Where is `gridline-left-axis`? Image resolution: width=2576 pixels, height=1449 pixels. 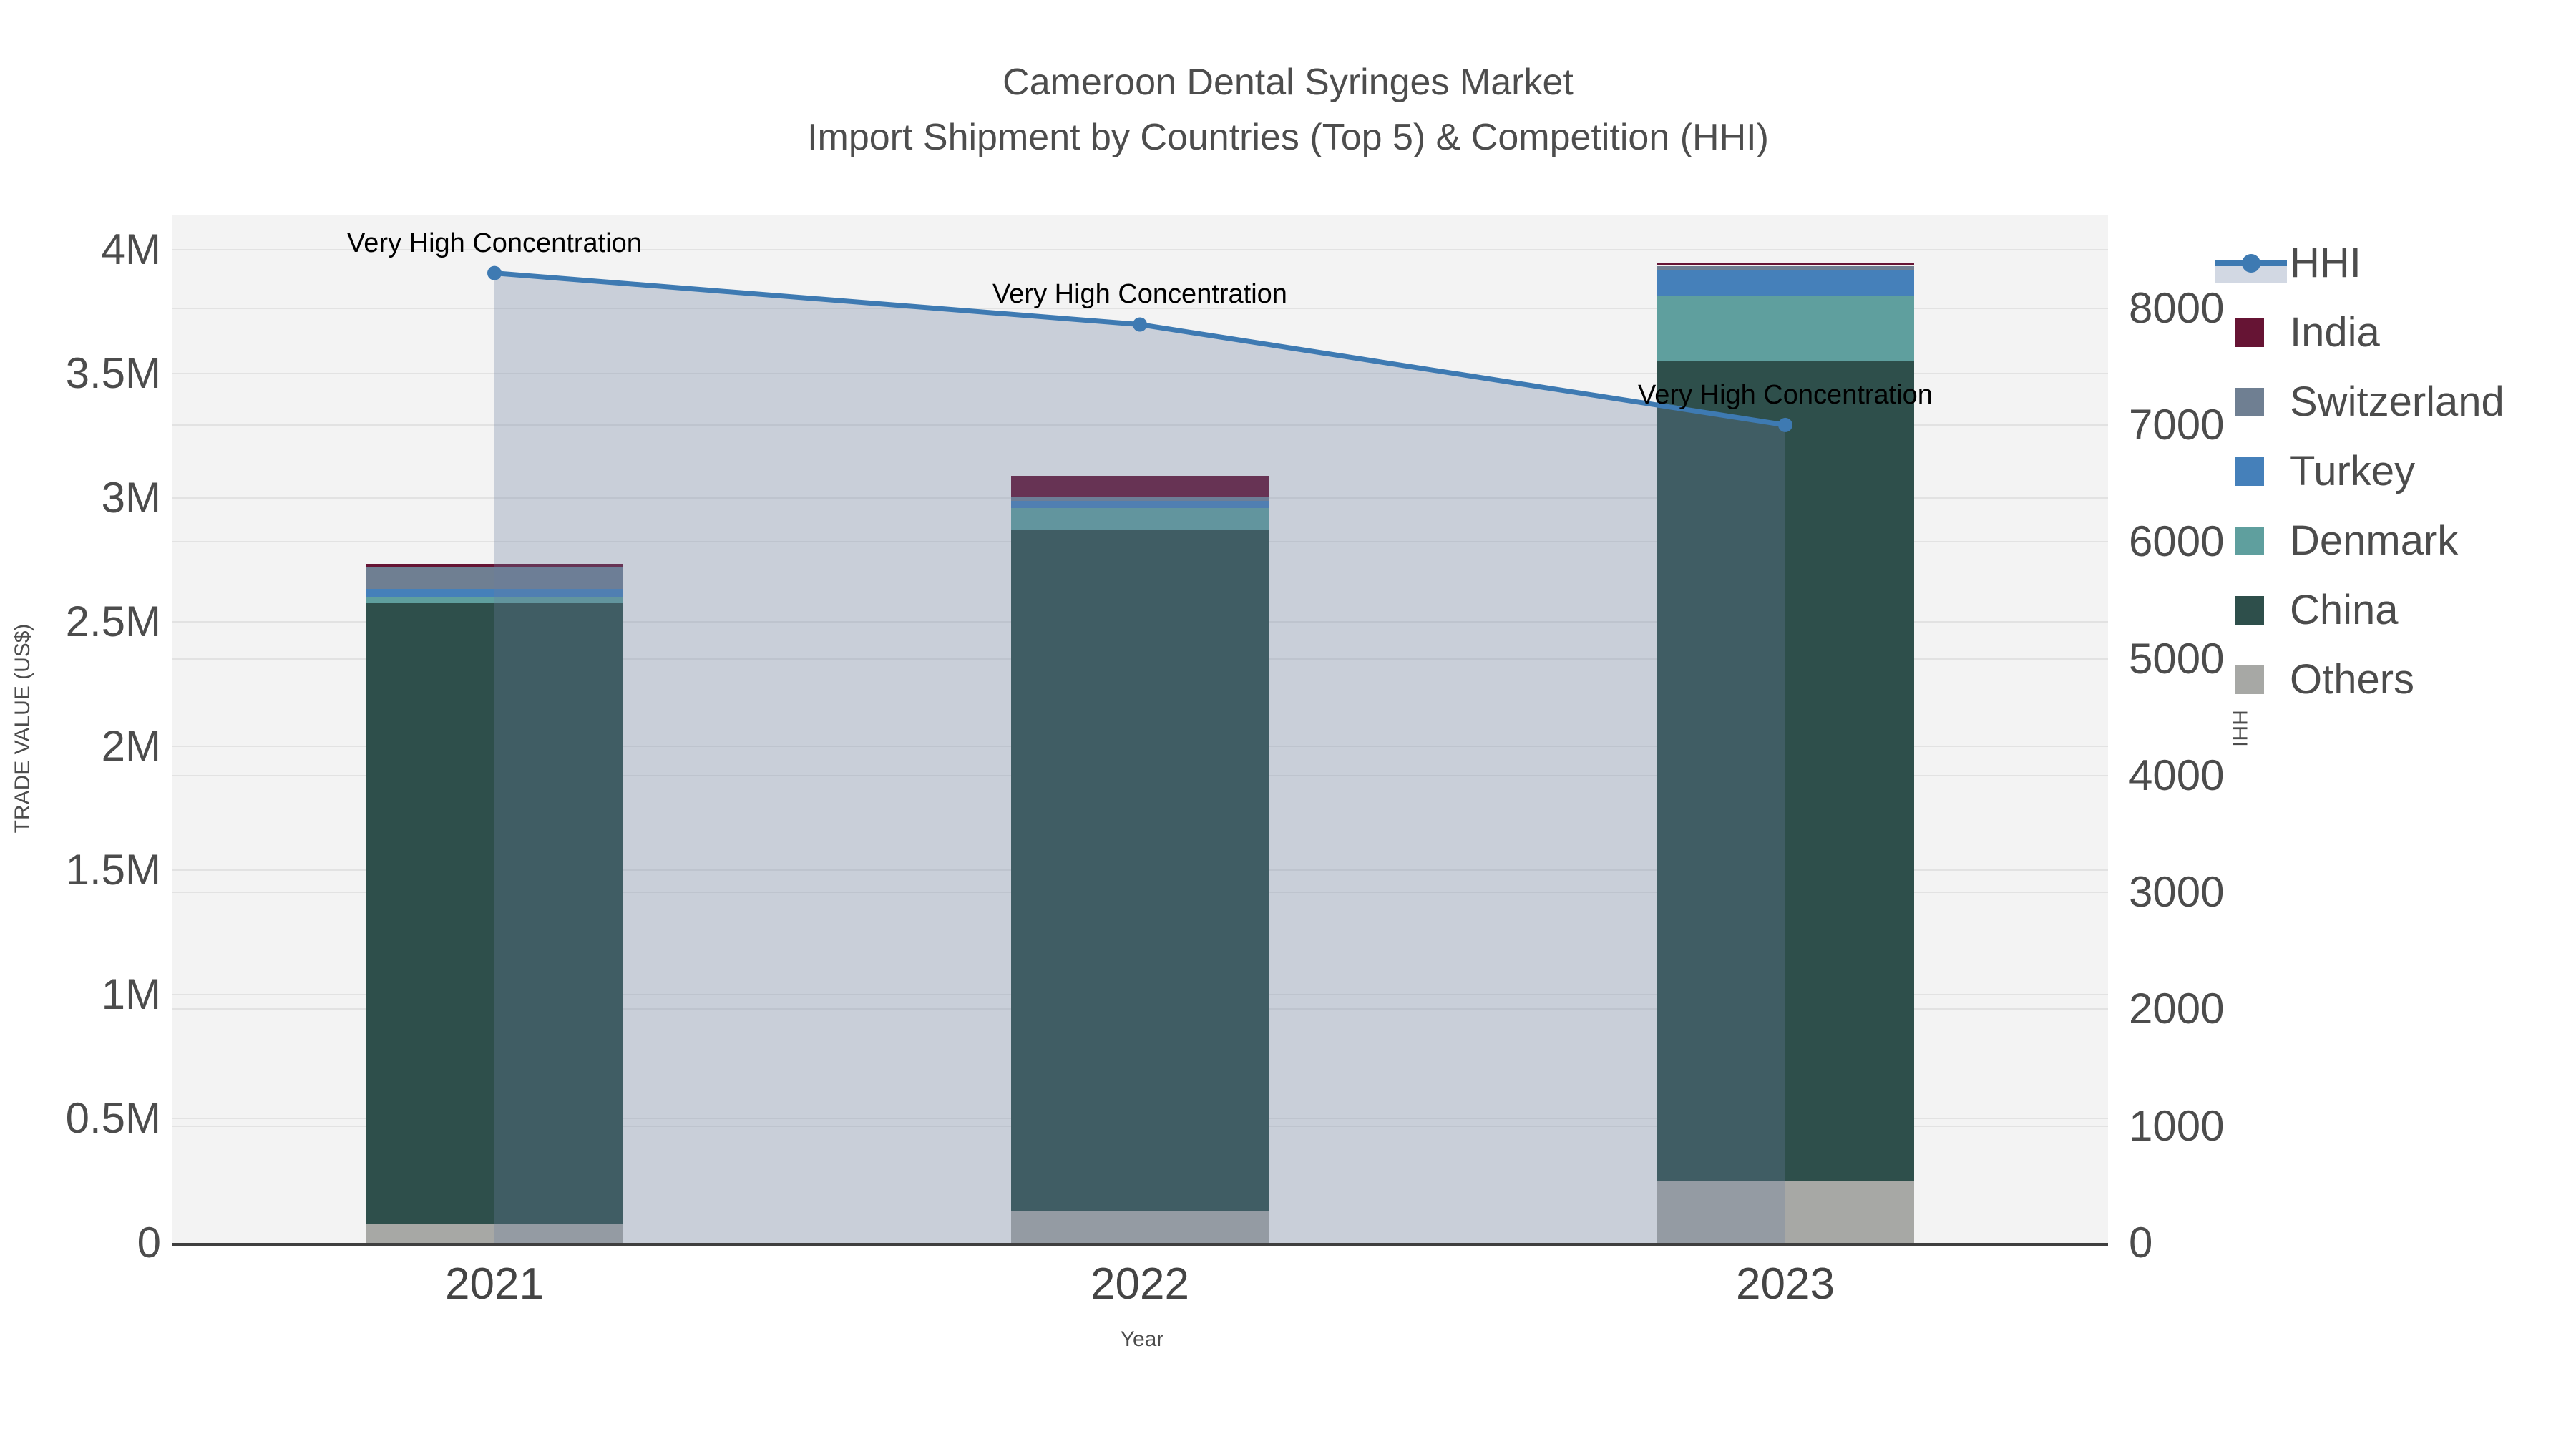
gridline-left-axis is located at coordinates (1140, 249).